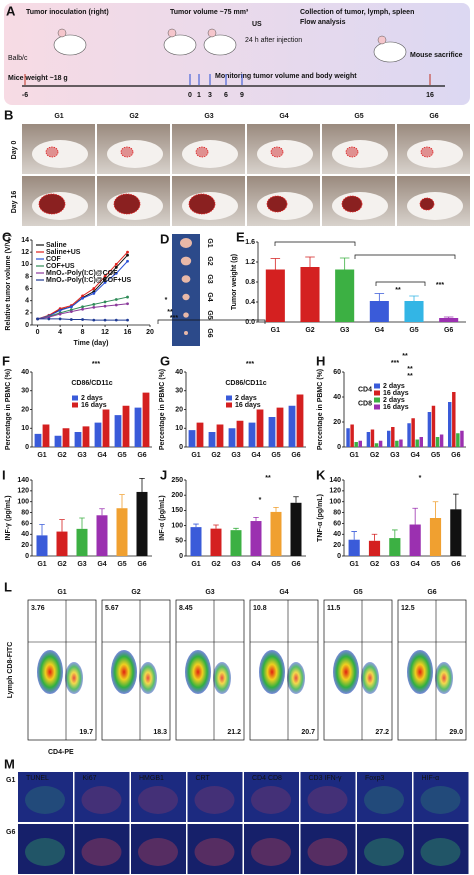 The width and height of the screenshot is (474, 875). I want to click on x-tick-label: G5, so click(435, 564).